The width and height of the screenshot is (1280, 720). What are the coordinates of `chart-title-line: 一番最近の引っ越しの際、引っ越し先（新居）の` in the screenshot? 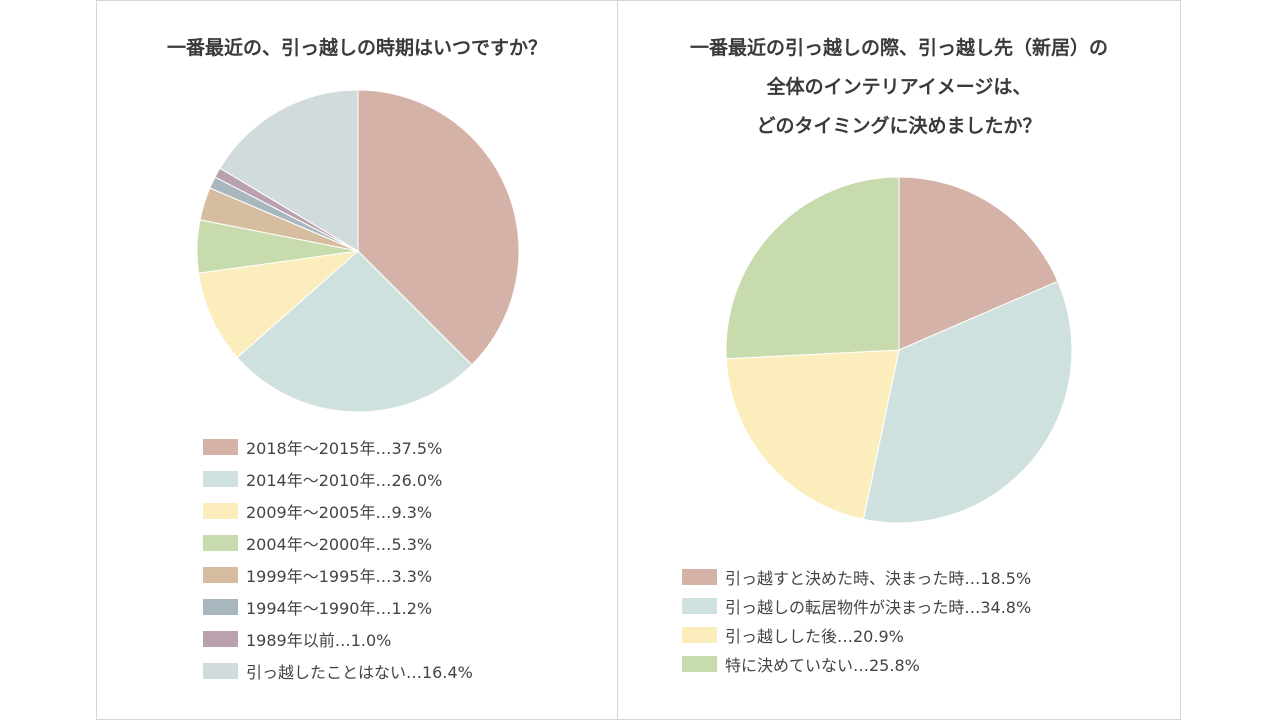 It's located at (898, 48).